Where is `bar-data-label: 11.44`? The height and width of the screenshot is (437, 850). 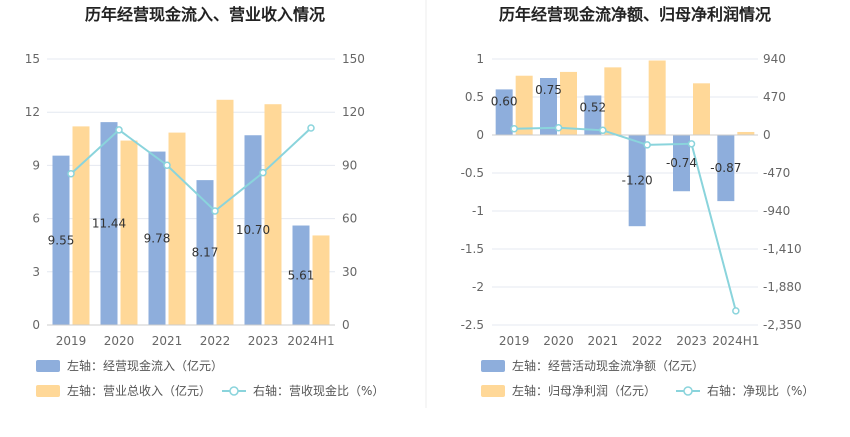 bar-data-label: 11.44 is located at coordinates (109, 224).